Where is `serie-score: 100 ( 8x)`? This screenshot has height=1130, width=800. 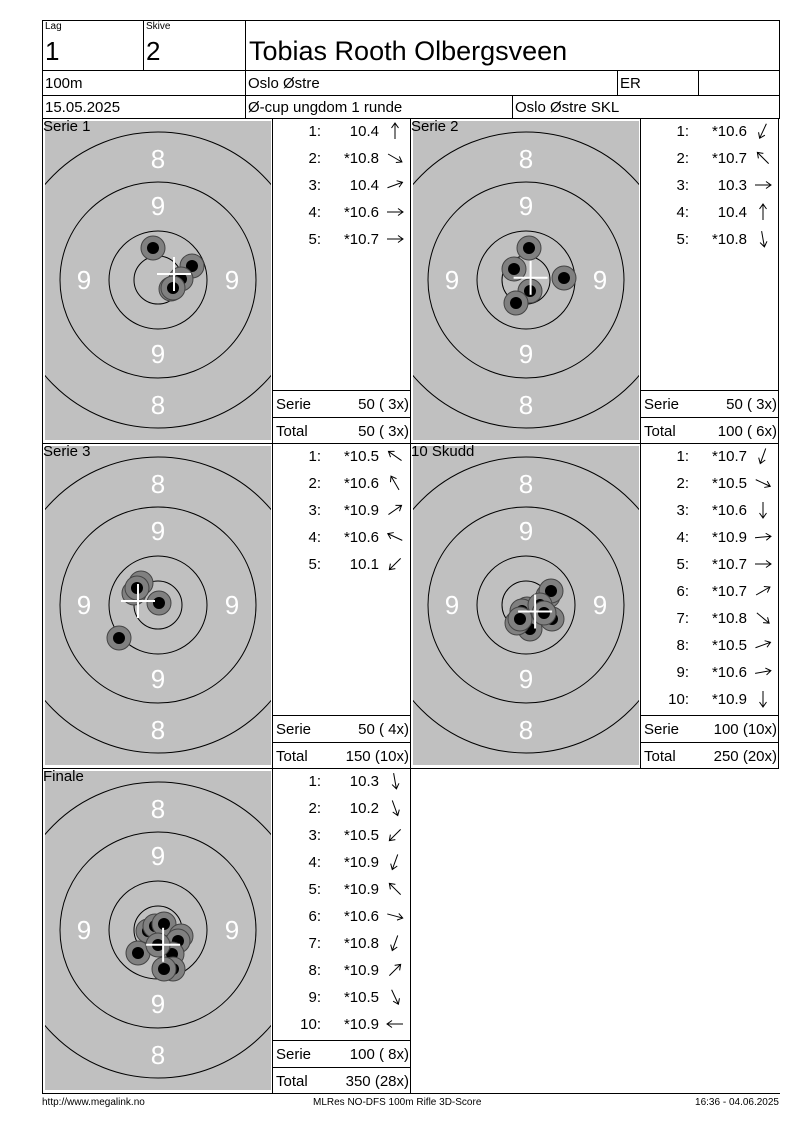 serie-score: 100 ( 8x) is located at coordinates (379, 1054).